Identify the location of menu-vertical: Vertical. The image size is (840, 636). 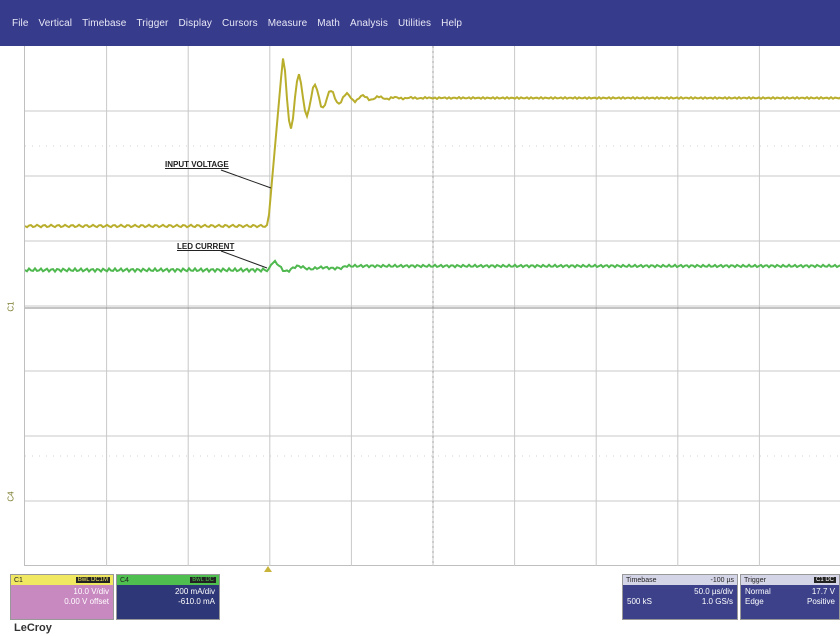
(55, 23).